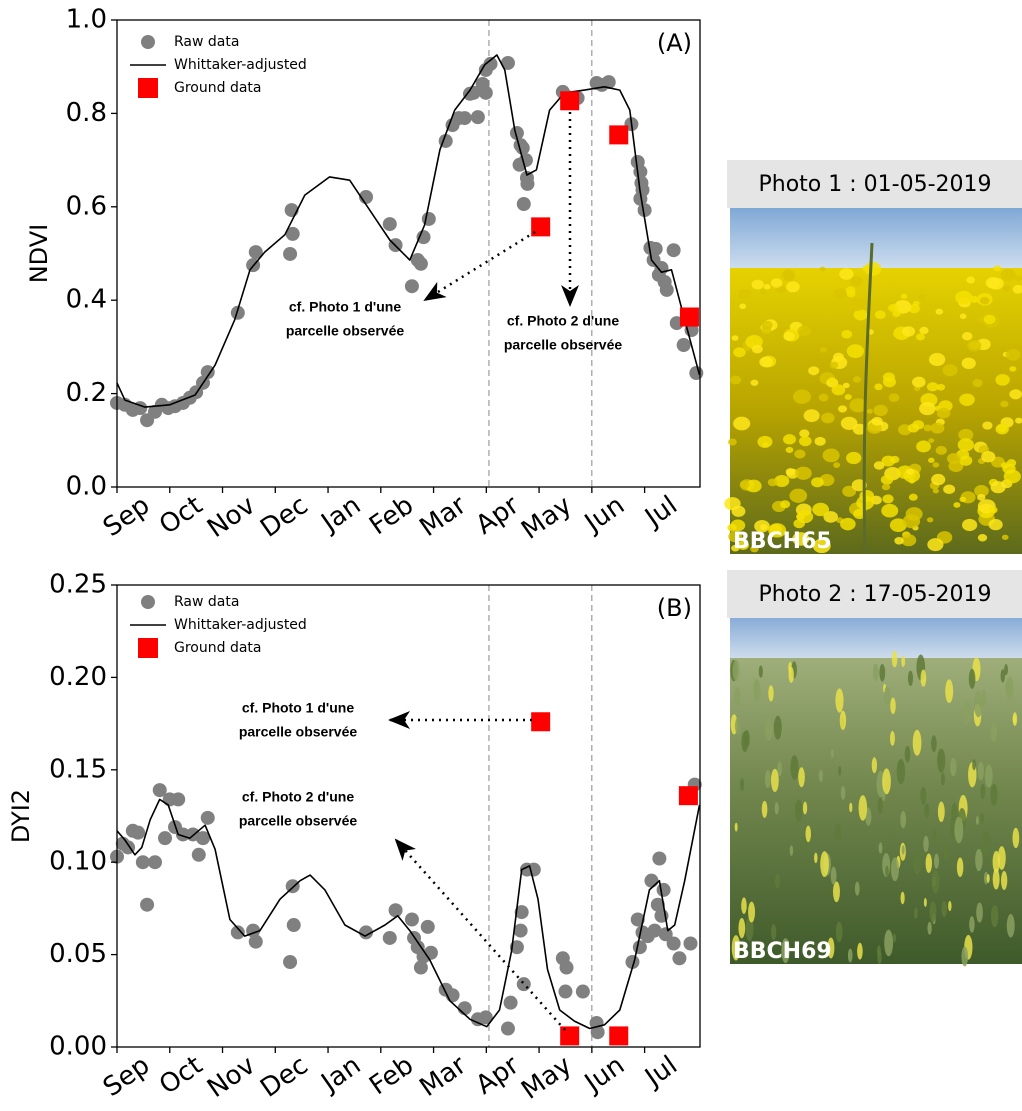 This screenshot has width=1022, height=1111. Describe the element at coordinates (78, 862) in the screenshot. I see `y-tick-label: 0.10` at that location.